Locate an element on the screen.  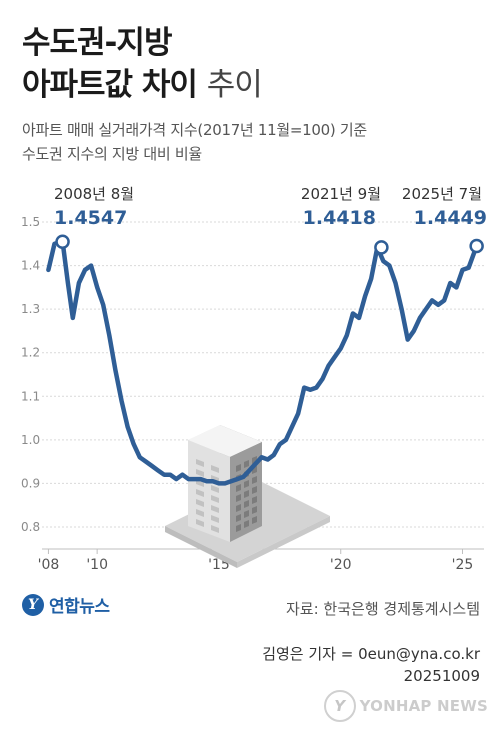
y-tick-label: 1.3 is located at coordinates (30, 309).